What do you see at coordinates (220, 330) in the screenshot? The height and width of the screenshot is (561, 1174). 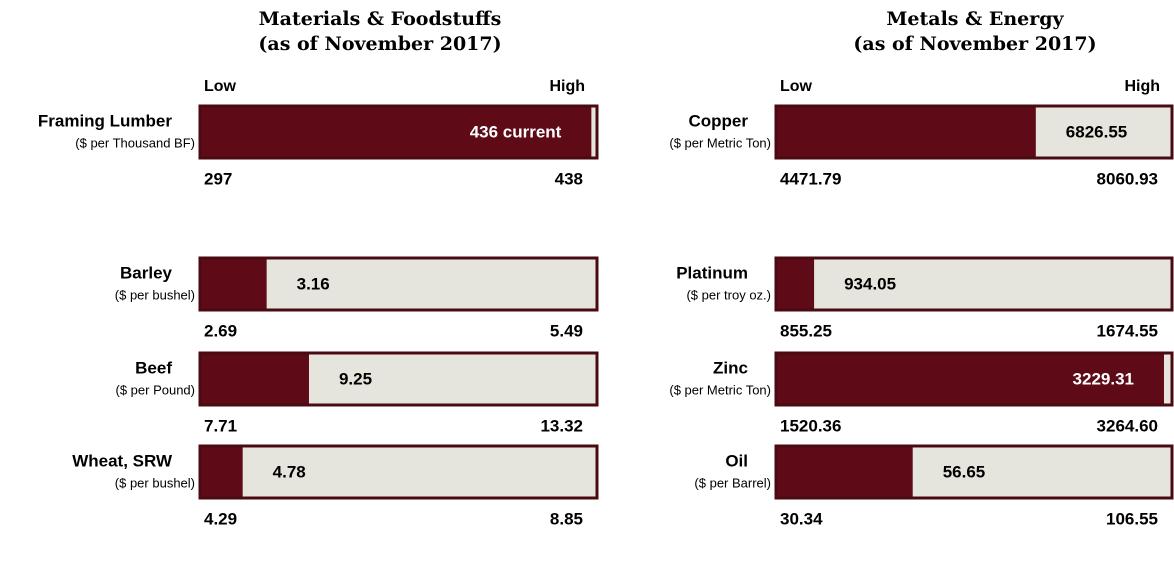 I see `low-label: 2.69` at bounding box center [220, 330].